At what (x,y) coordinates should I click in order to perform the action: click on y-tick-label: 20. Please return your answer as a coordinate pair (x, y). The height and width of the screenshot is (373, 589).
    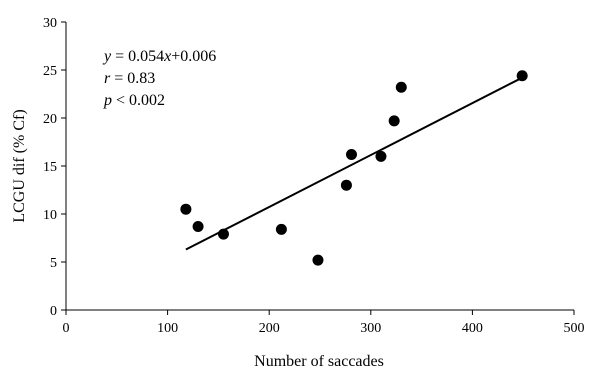
    Looking at the image, I should click on (50, 119).